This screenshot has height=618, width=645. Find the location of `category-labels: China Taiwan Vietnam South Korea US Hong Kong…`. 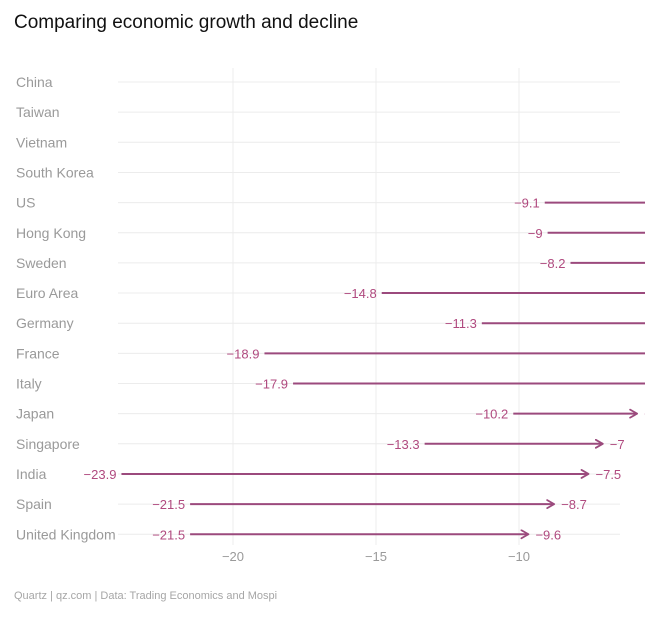

category-labels: China Taiwan Vietnam South Korea US Hong Kong… is located at coordinates (66, 308).